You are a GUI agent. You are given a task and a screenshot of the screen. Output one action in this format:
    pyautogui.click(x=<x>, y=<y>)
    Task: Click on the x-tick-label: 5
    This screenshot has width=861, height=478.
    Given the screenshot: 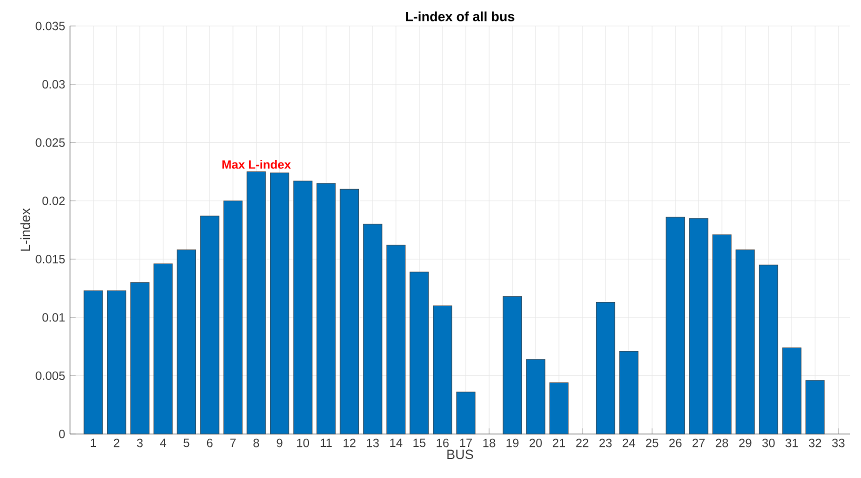 What is the action you would take?
    pyautogui.click(x=187, y=443)
    